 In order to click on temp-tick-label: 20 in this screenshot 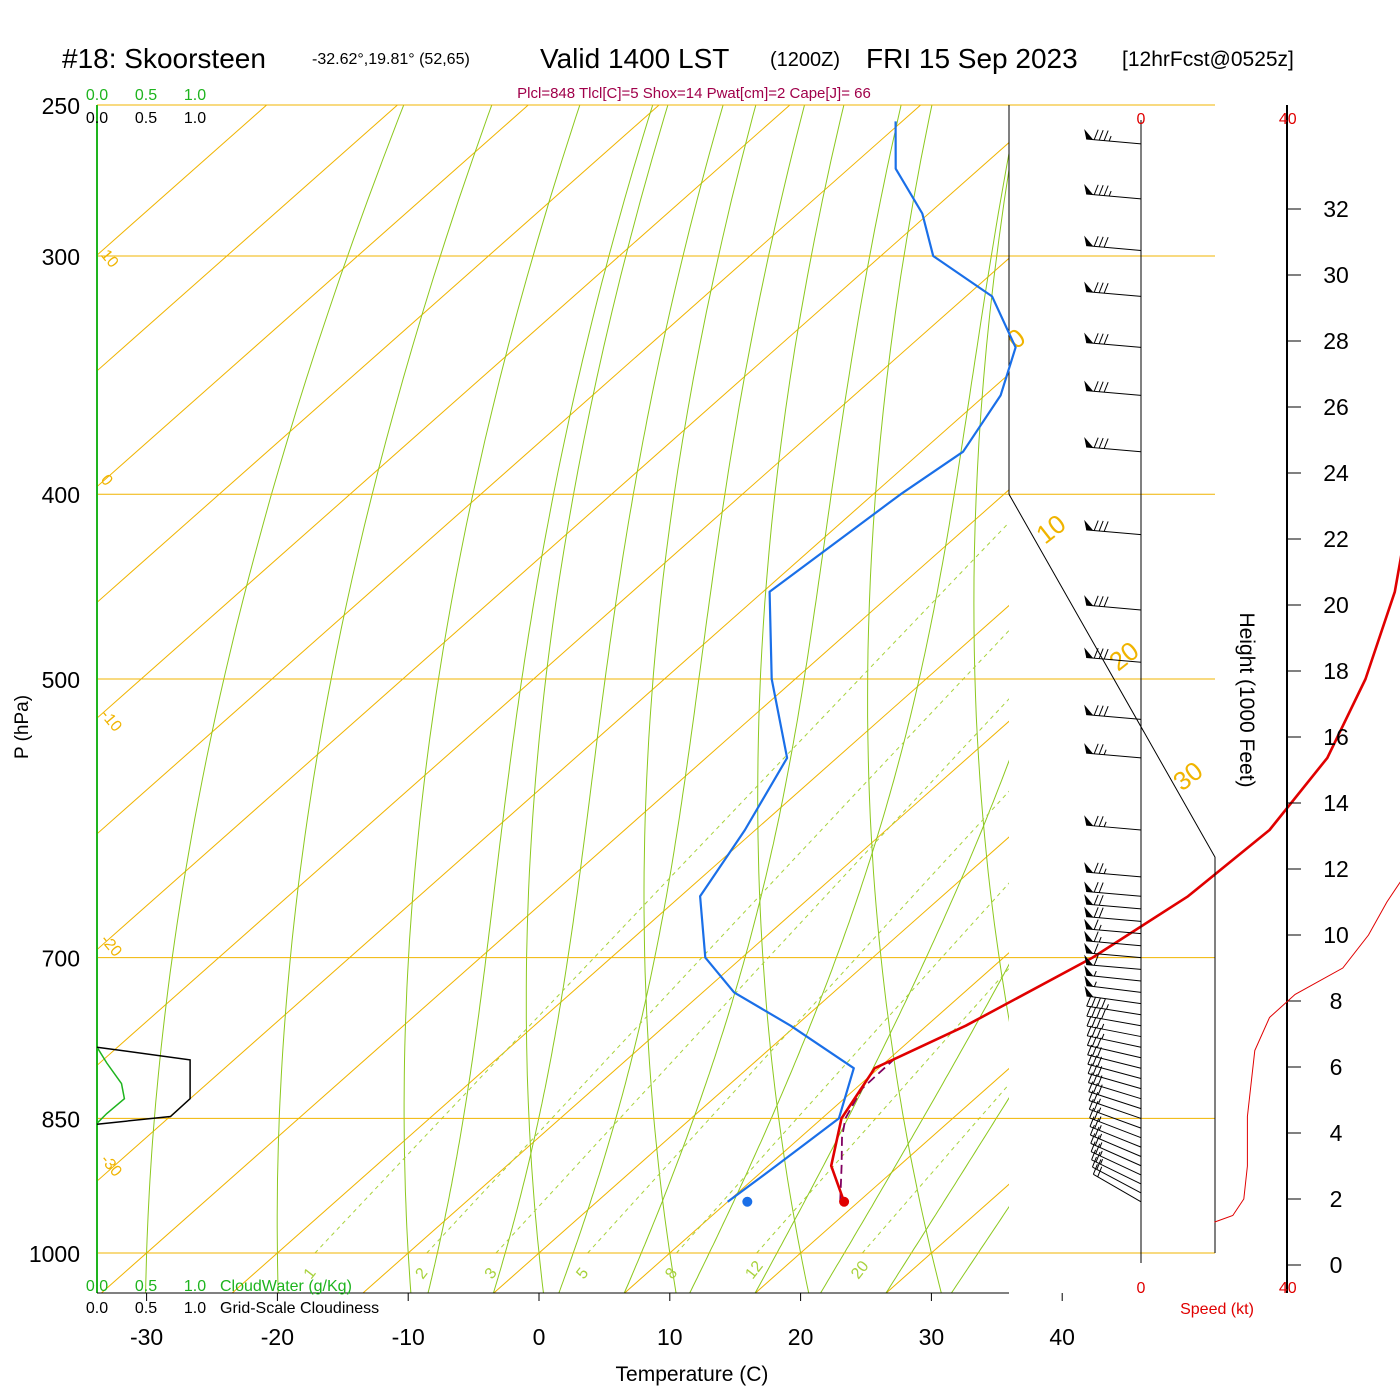, I will do `click(801, 1337)`.